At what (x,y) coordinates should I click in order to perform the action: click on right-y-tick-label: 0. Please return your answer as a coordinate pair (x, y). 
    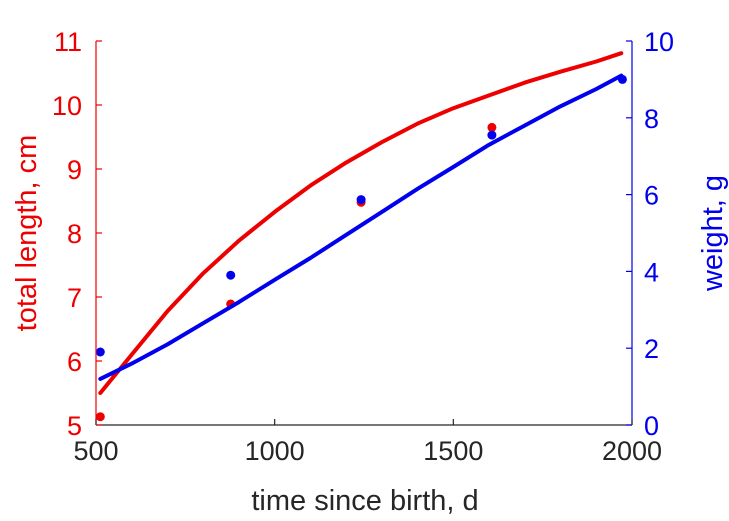
    Looking at the image, I should click on (651, 426).